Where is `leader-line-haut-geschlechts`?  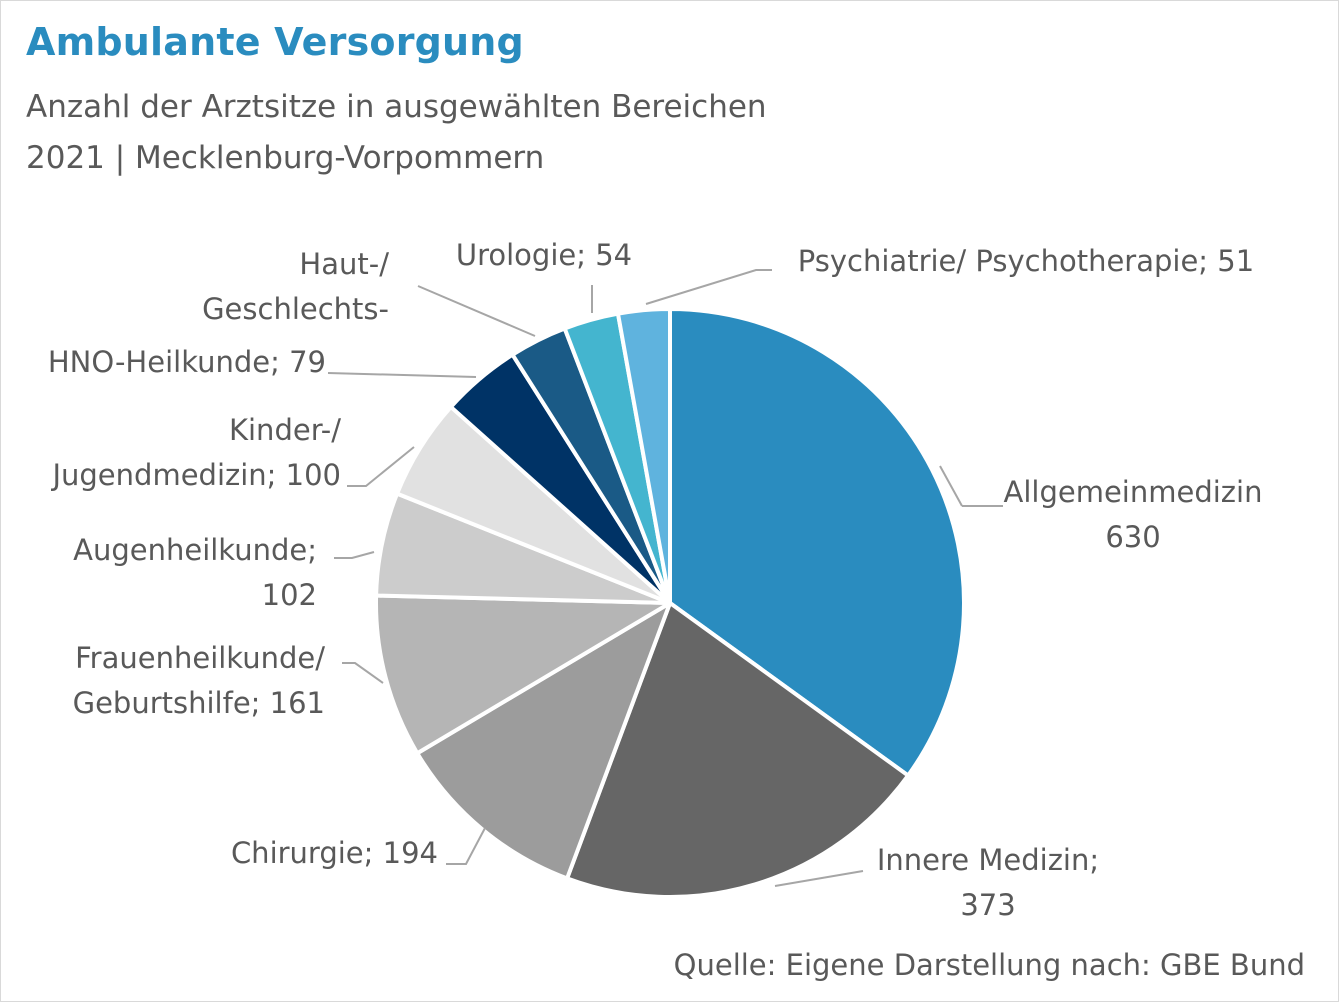 leader-line-haut-geschlechts is located at coordinates (476, 311).